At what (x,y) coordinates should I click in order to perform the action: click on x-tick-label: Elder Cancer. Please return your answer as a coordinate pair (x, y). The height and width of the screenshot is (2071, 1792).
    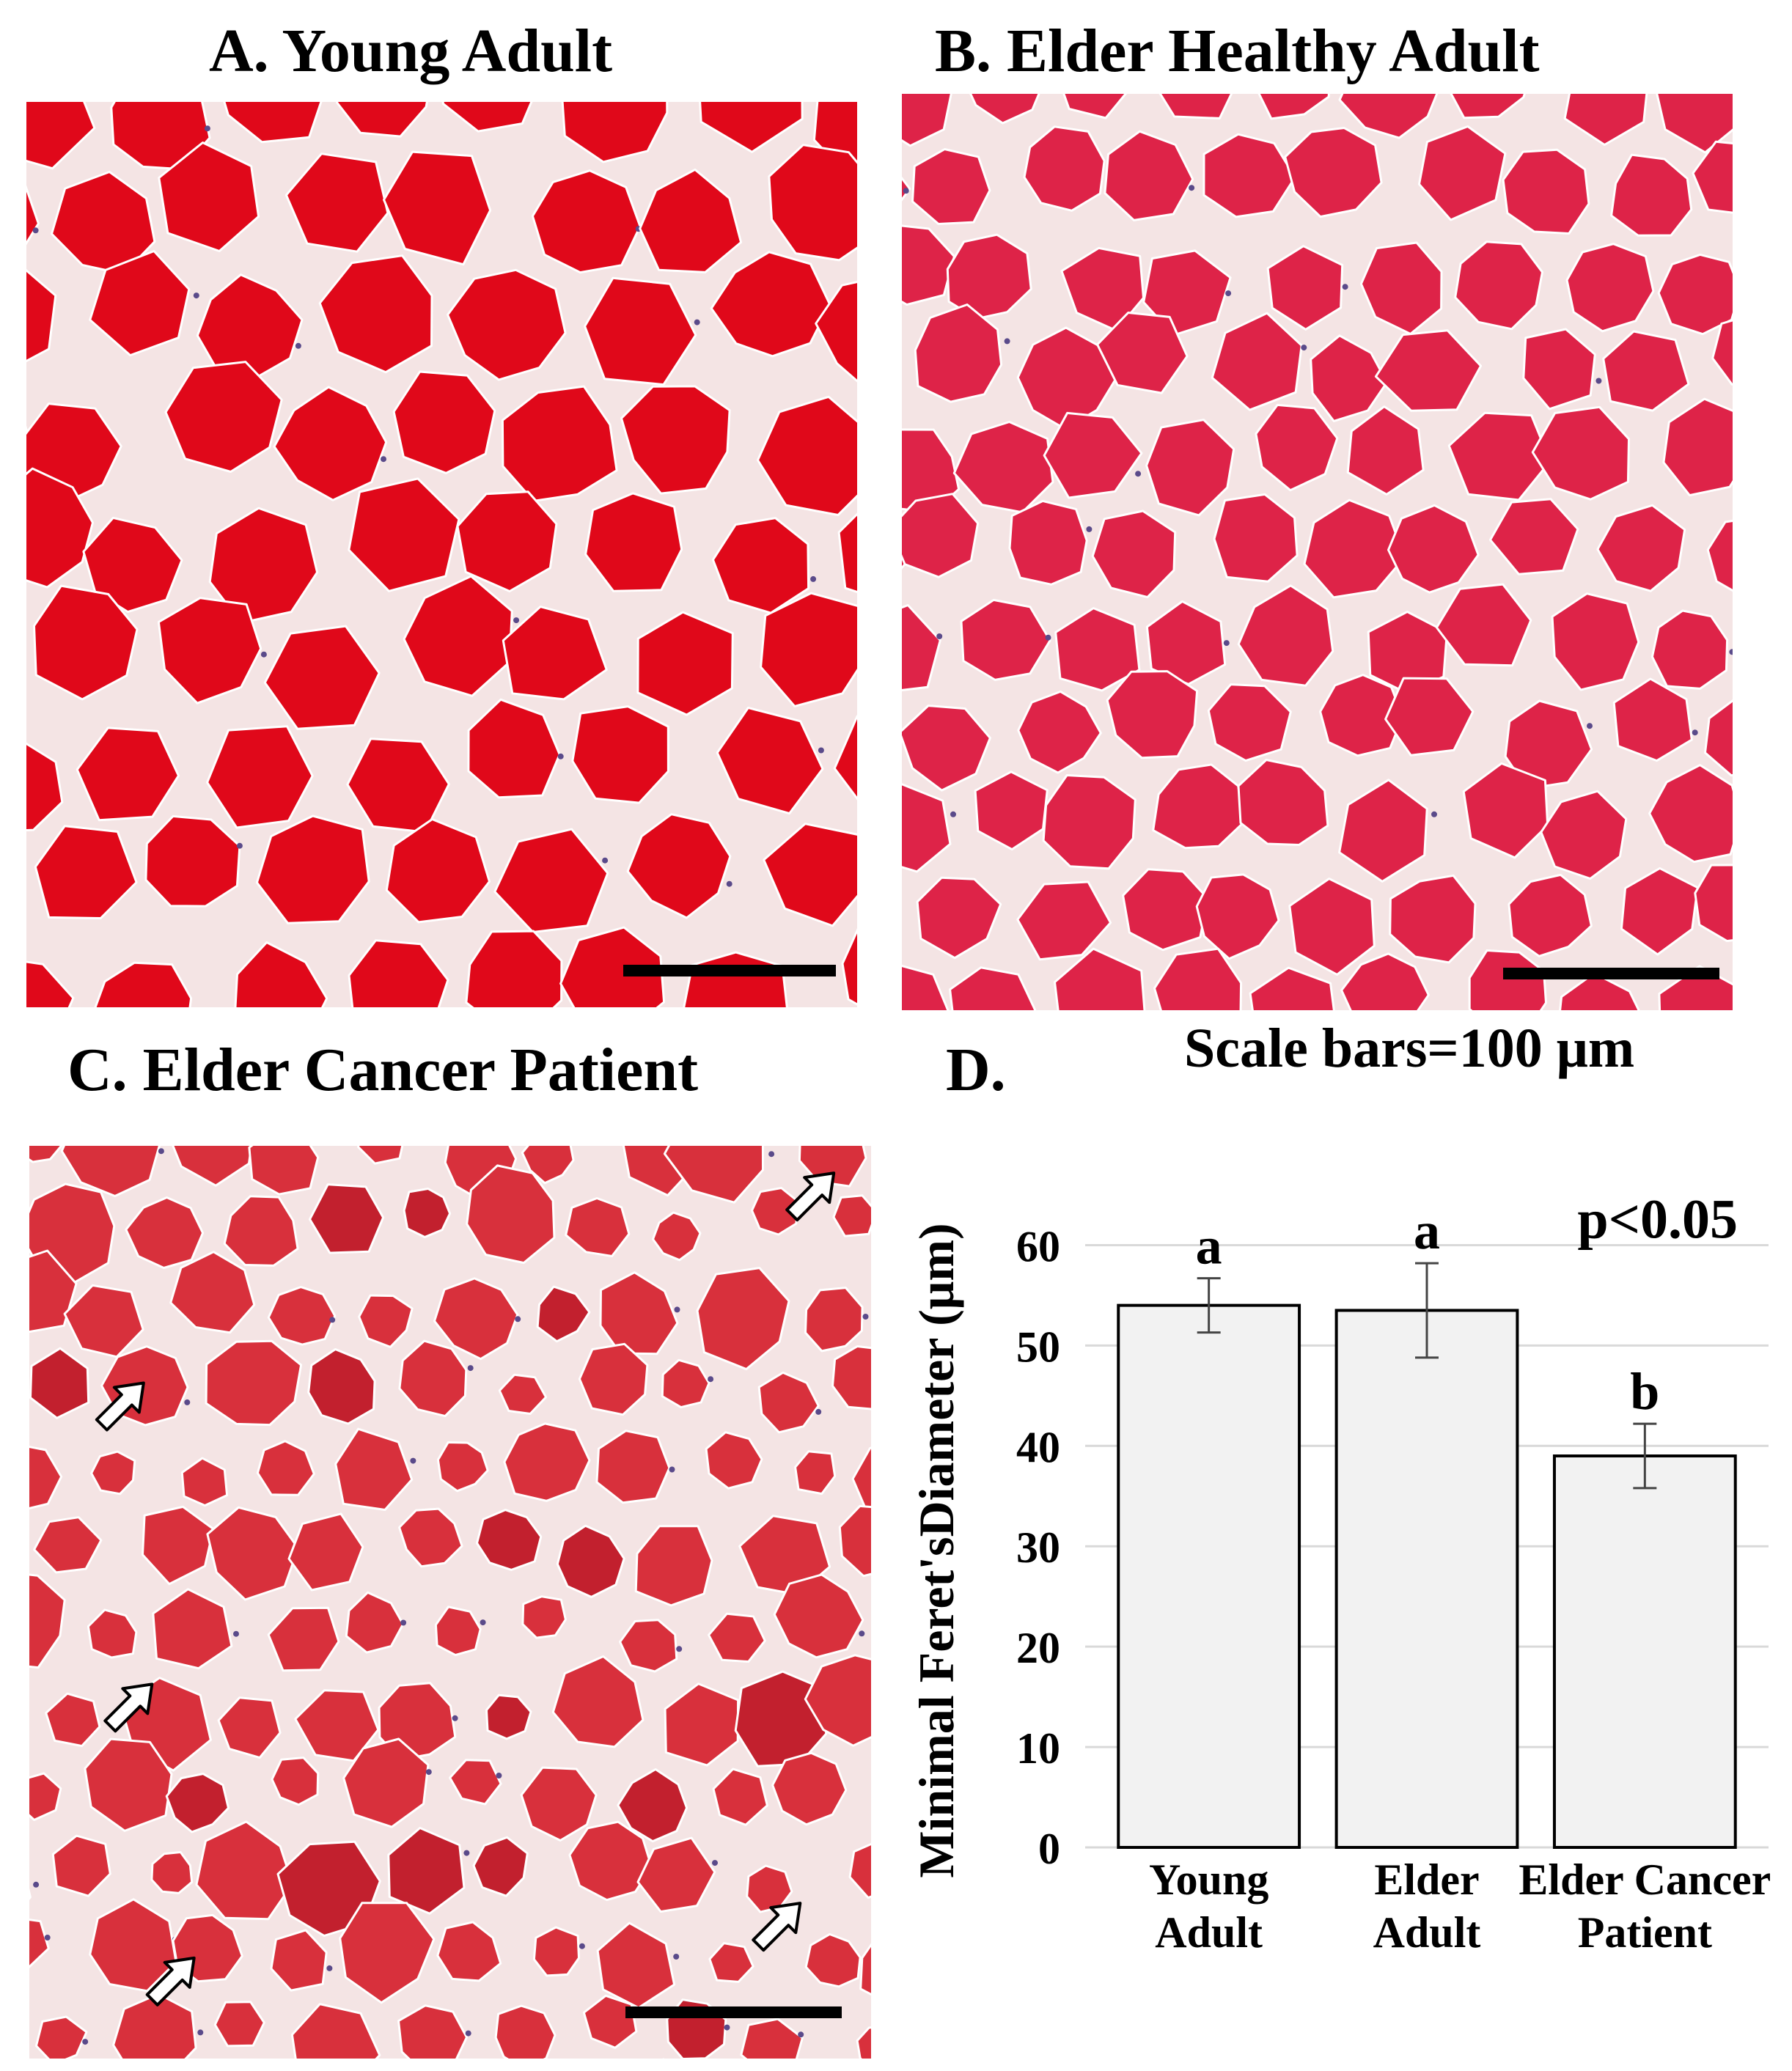
    Looking at the image, I should click on (1645, 1879).